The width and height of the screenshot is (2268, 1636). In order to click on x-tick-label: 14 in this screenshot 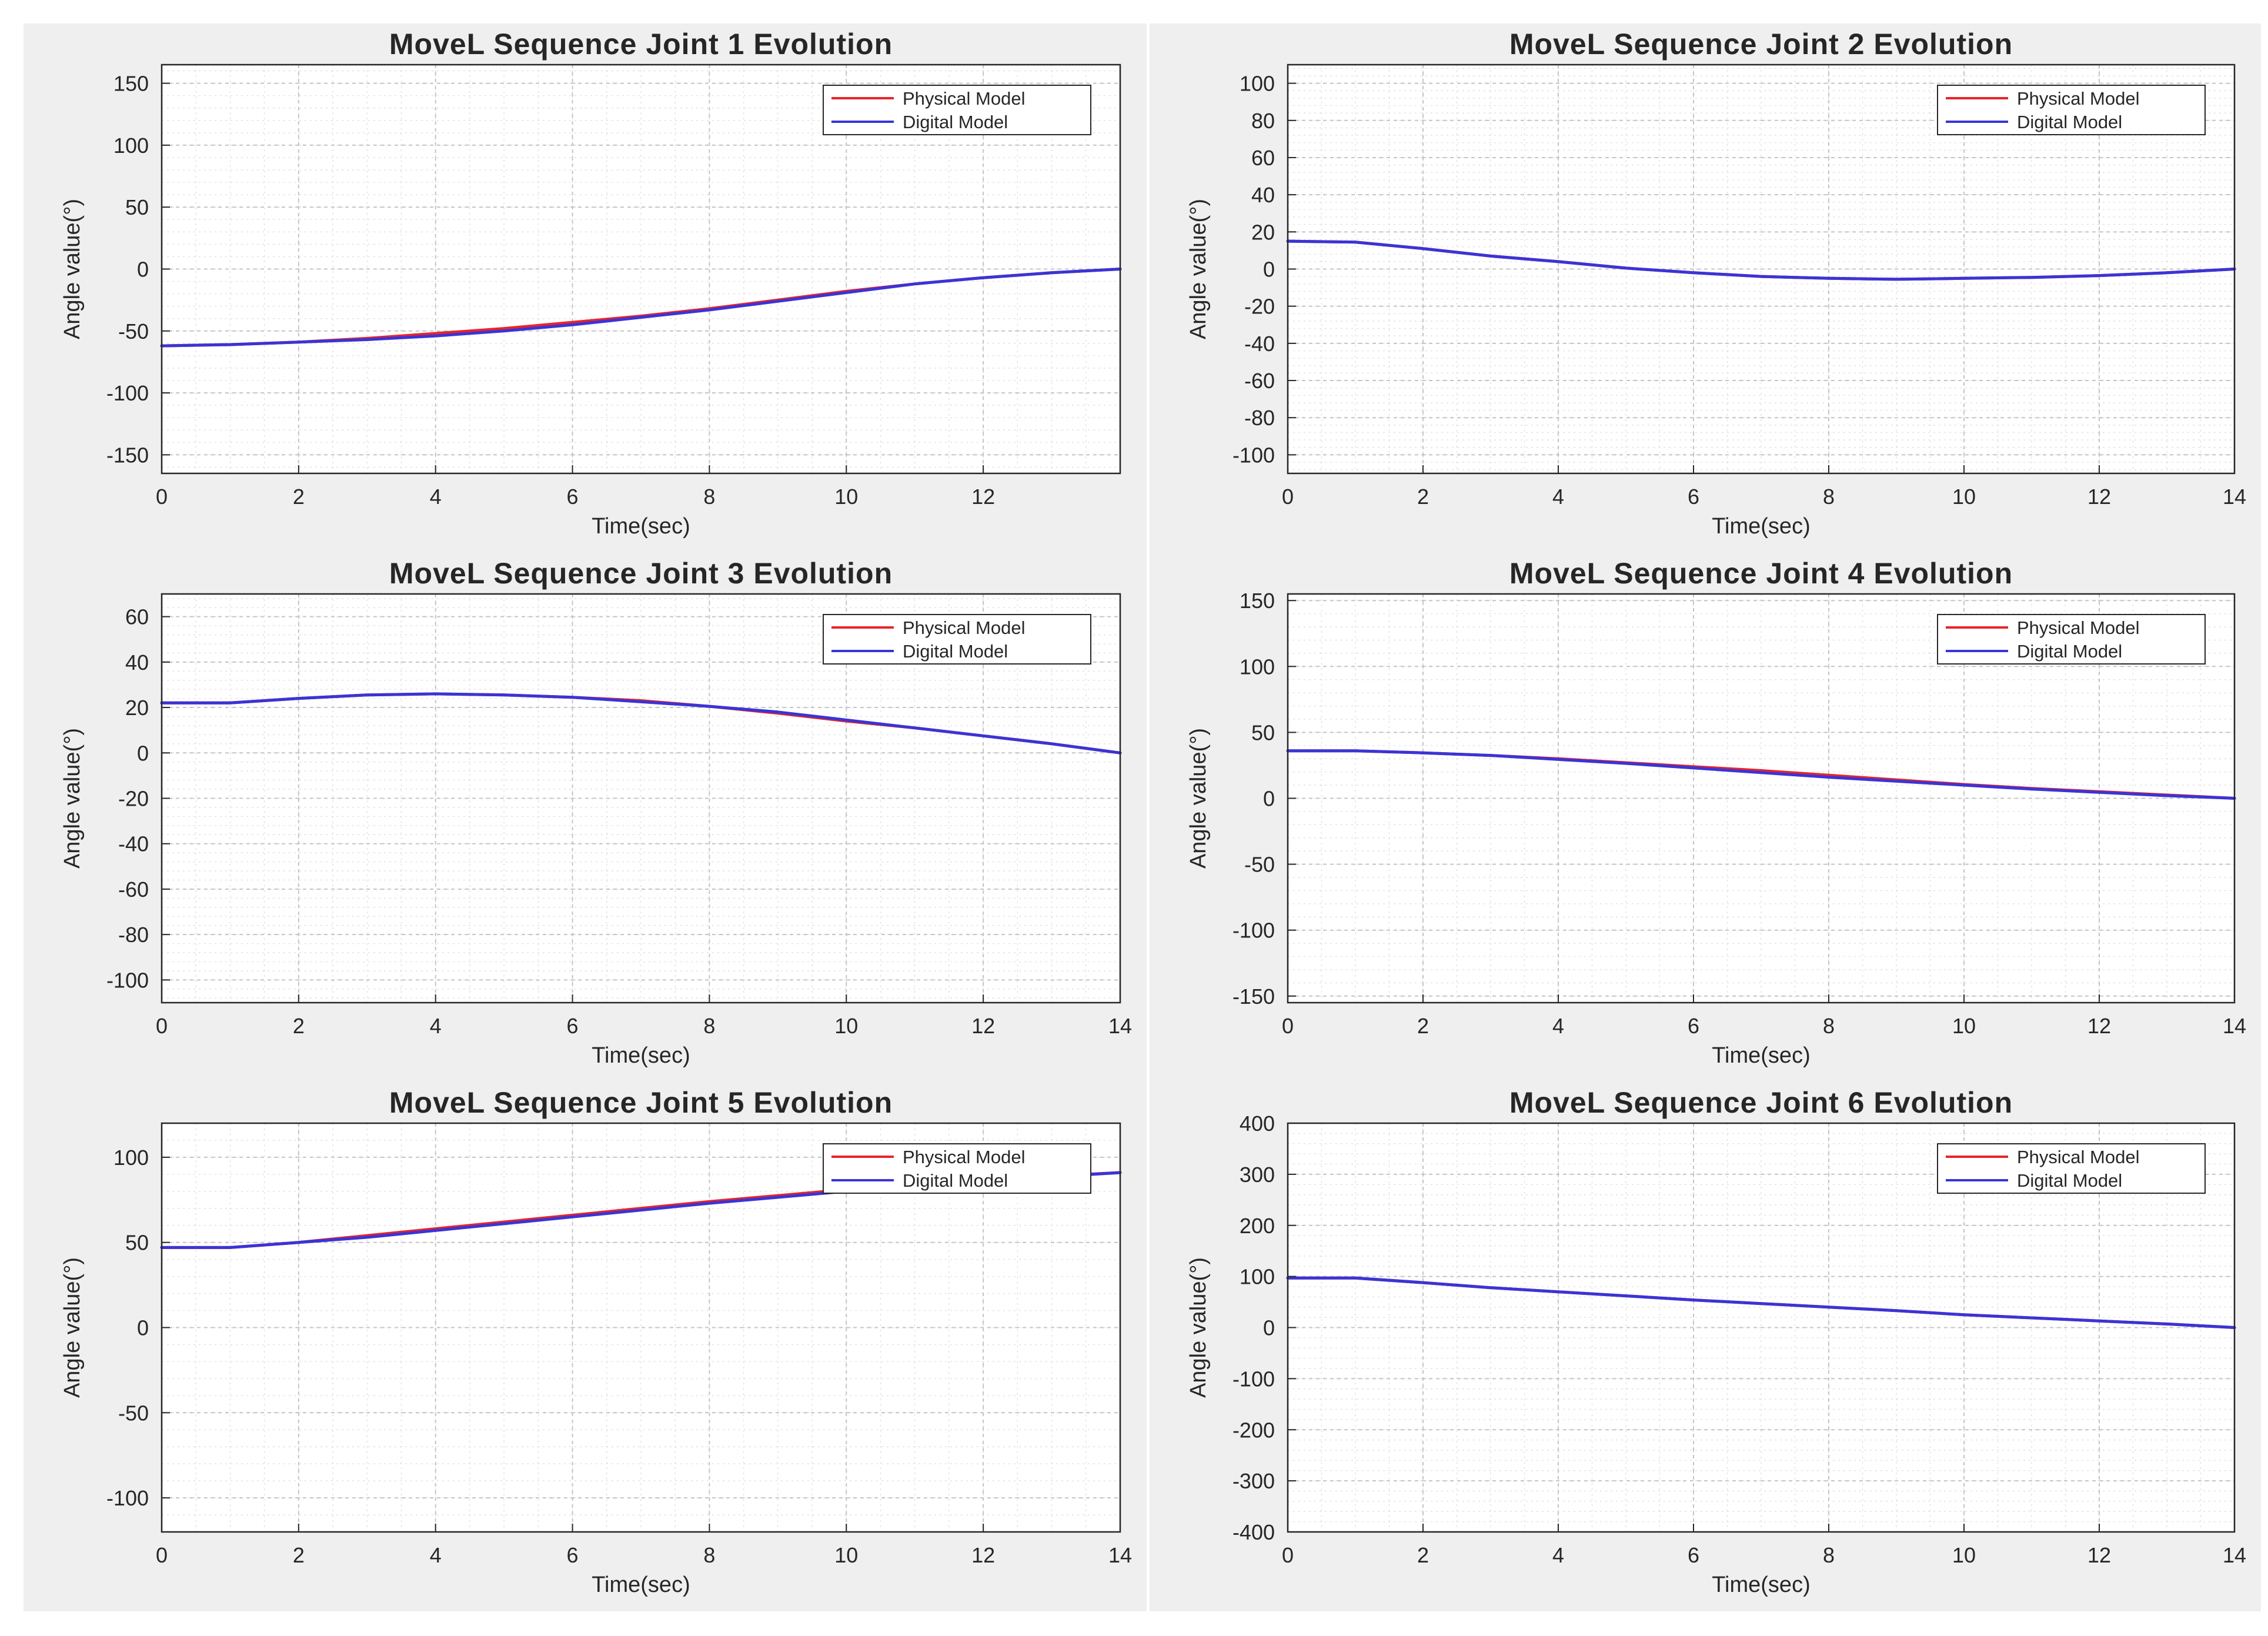, I will do `click(2234, 1555)`.